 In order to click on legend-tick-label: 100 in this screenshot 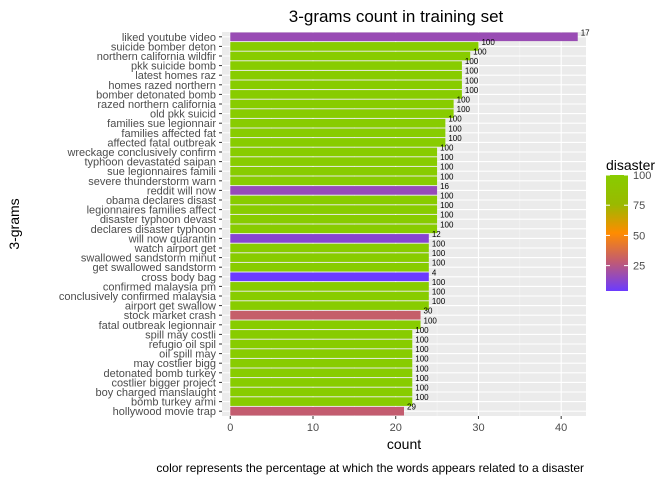, I will do `click(642, 176)`.